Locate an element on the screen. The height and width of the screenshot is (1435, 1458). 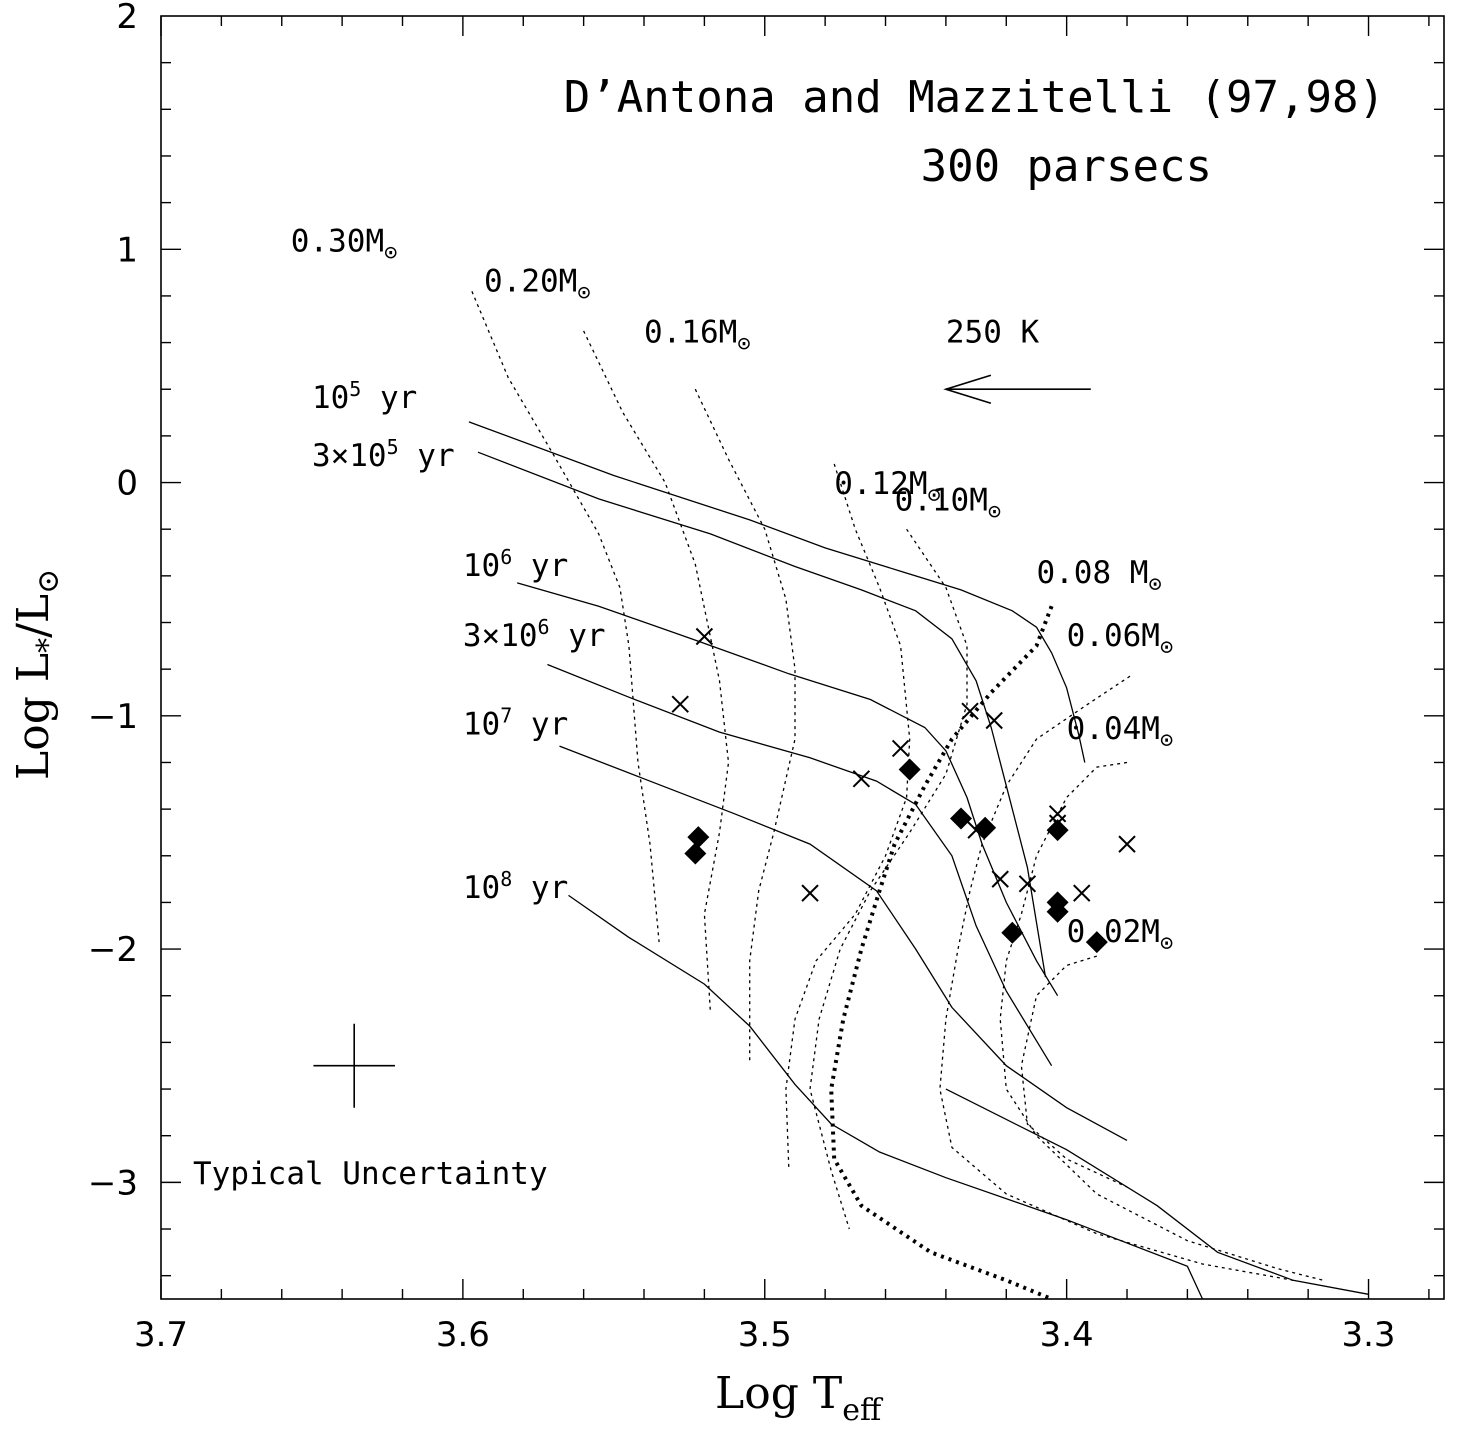
arrow-head is located at coordinates (967, 389).